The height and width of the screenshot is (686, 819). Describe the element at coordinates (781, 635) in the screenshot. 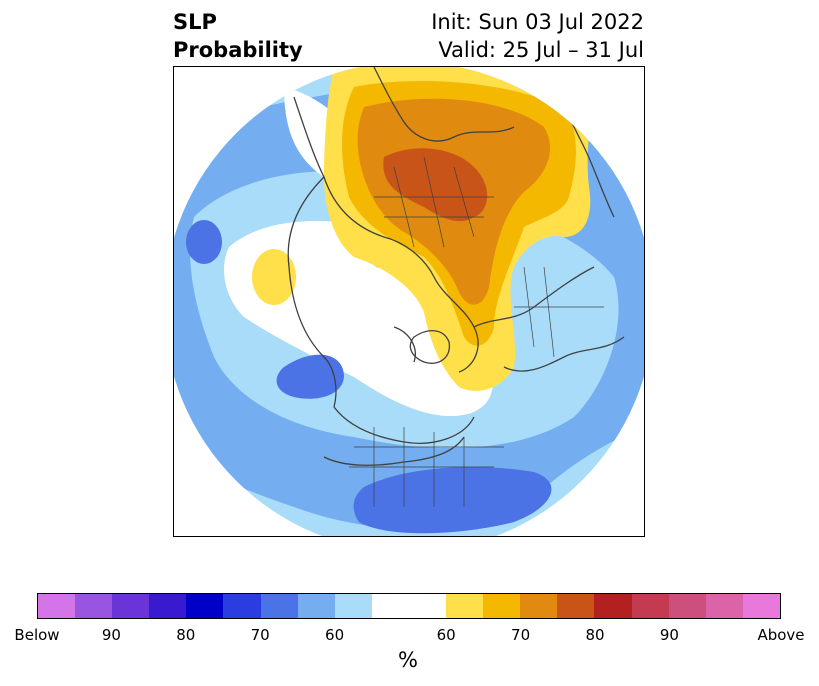

I see `colorbar-tick-label: Above` at that location.